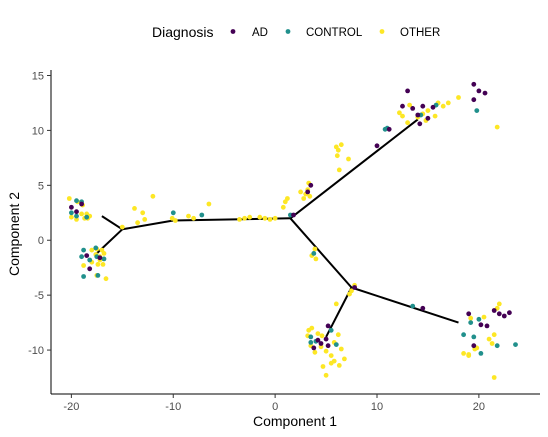 This screenshot has height=437, width=548. What do you see at coordinates (275, 407) in the screenshot?
I see `x-tick-label: 0` at bounding box center [275, 407].